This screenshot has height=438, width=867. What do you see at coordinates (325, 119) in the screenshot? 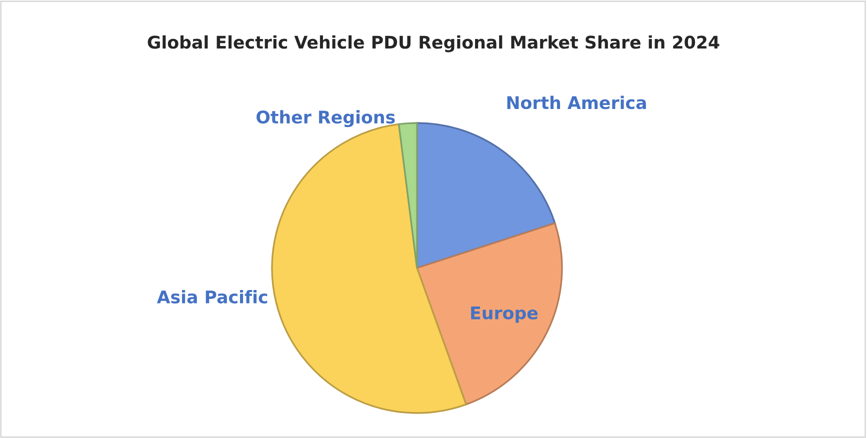
I see `slice-label: Other Regions` at bounding box center [325, 119].